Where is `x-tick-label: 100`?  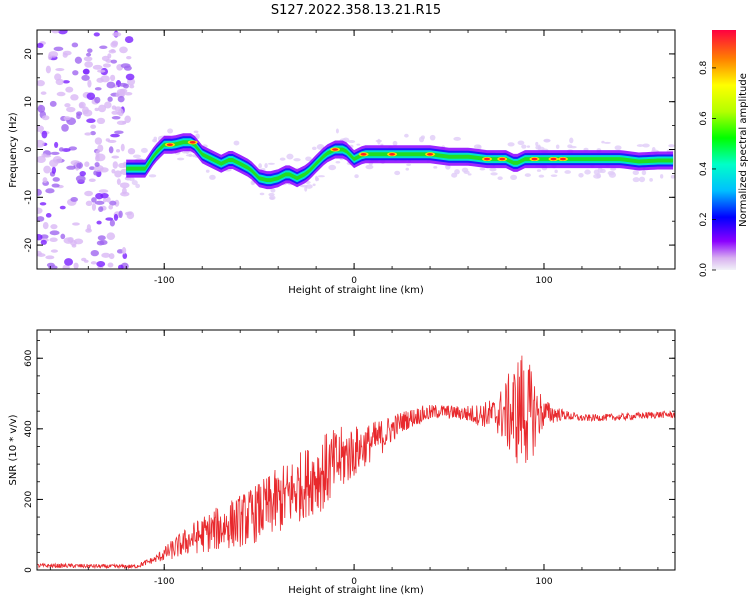 x-tick-label: 100 is located at coordinates (543, 582).